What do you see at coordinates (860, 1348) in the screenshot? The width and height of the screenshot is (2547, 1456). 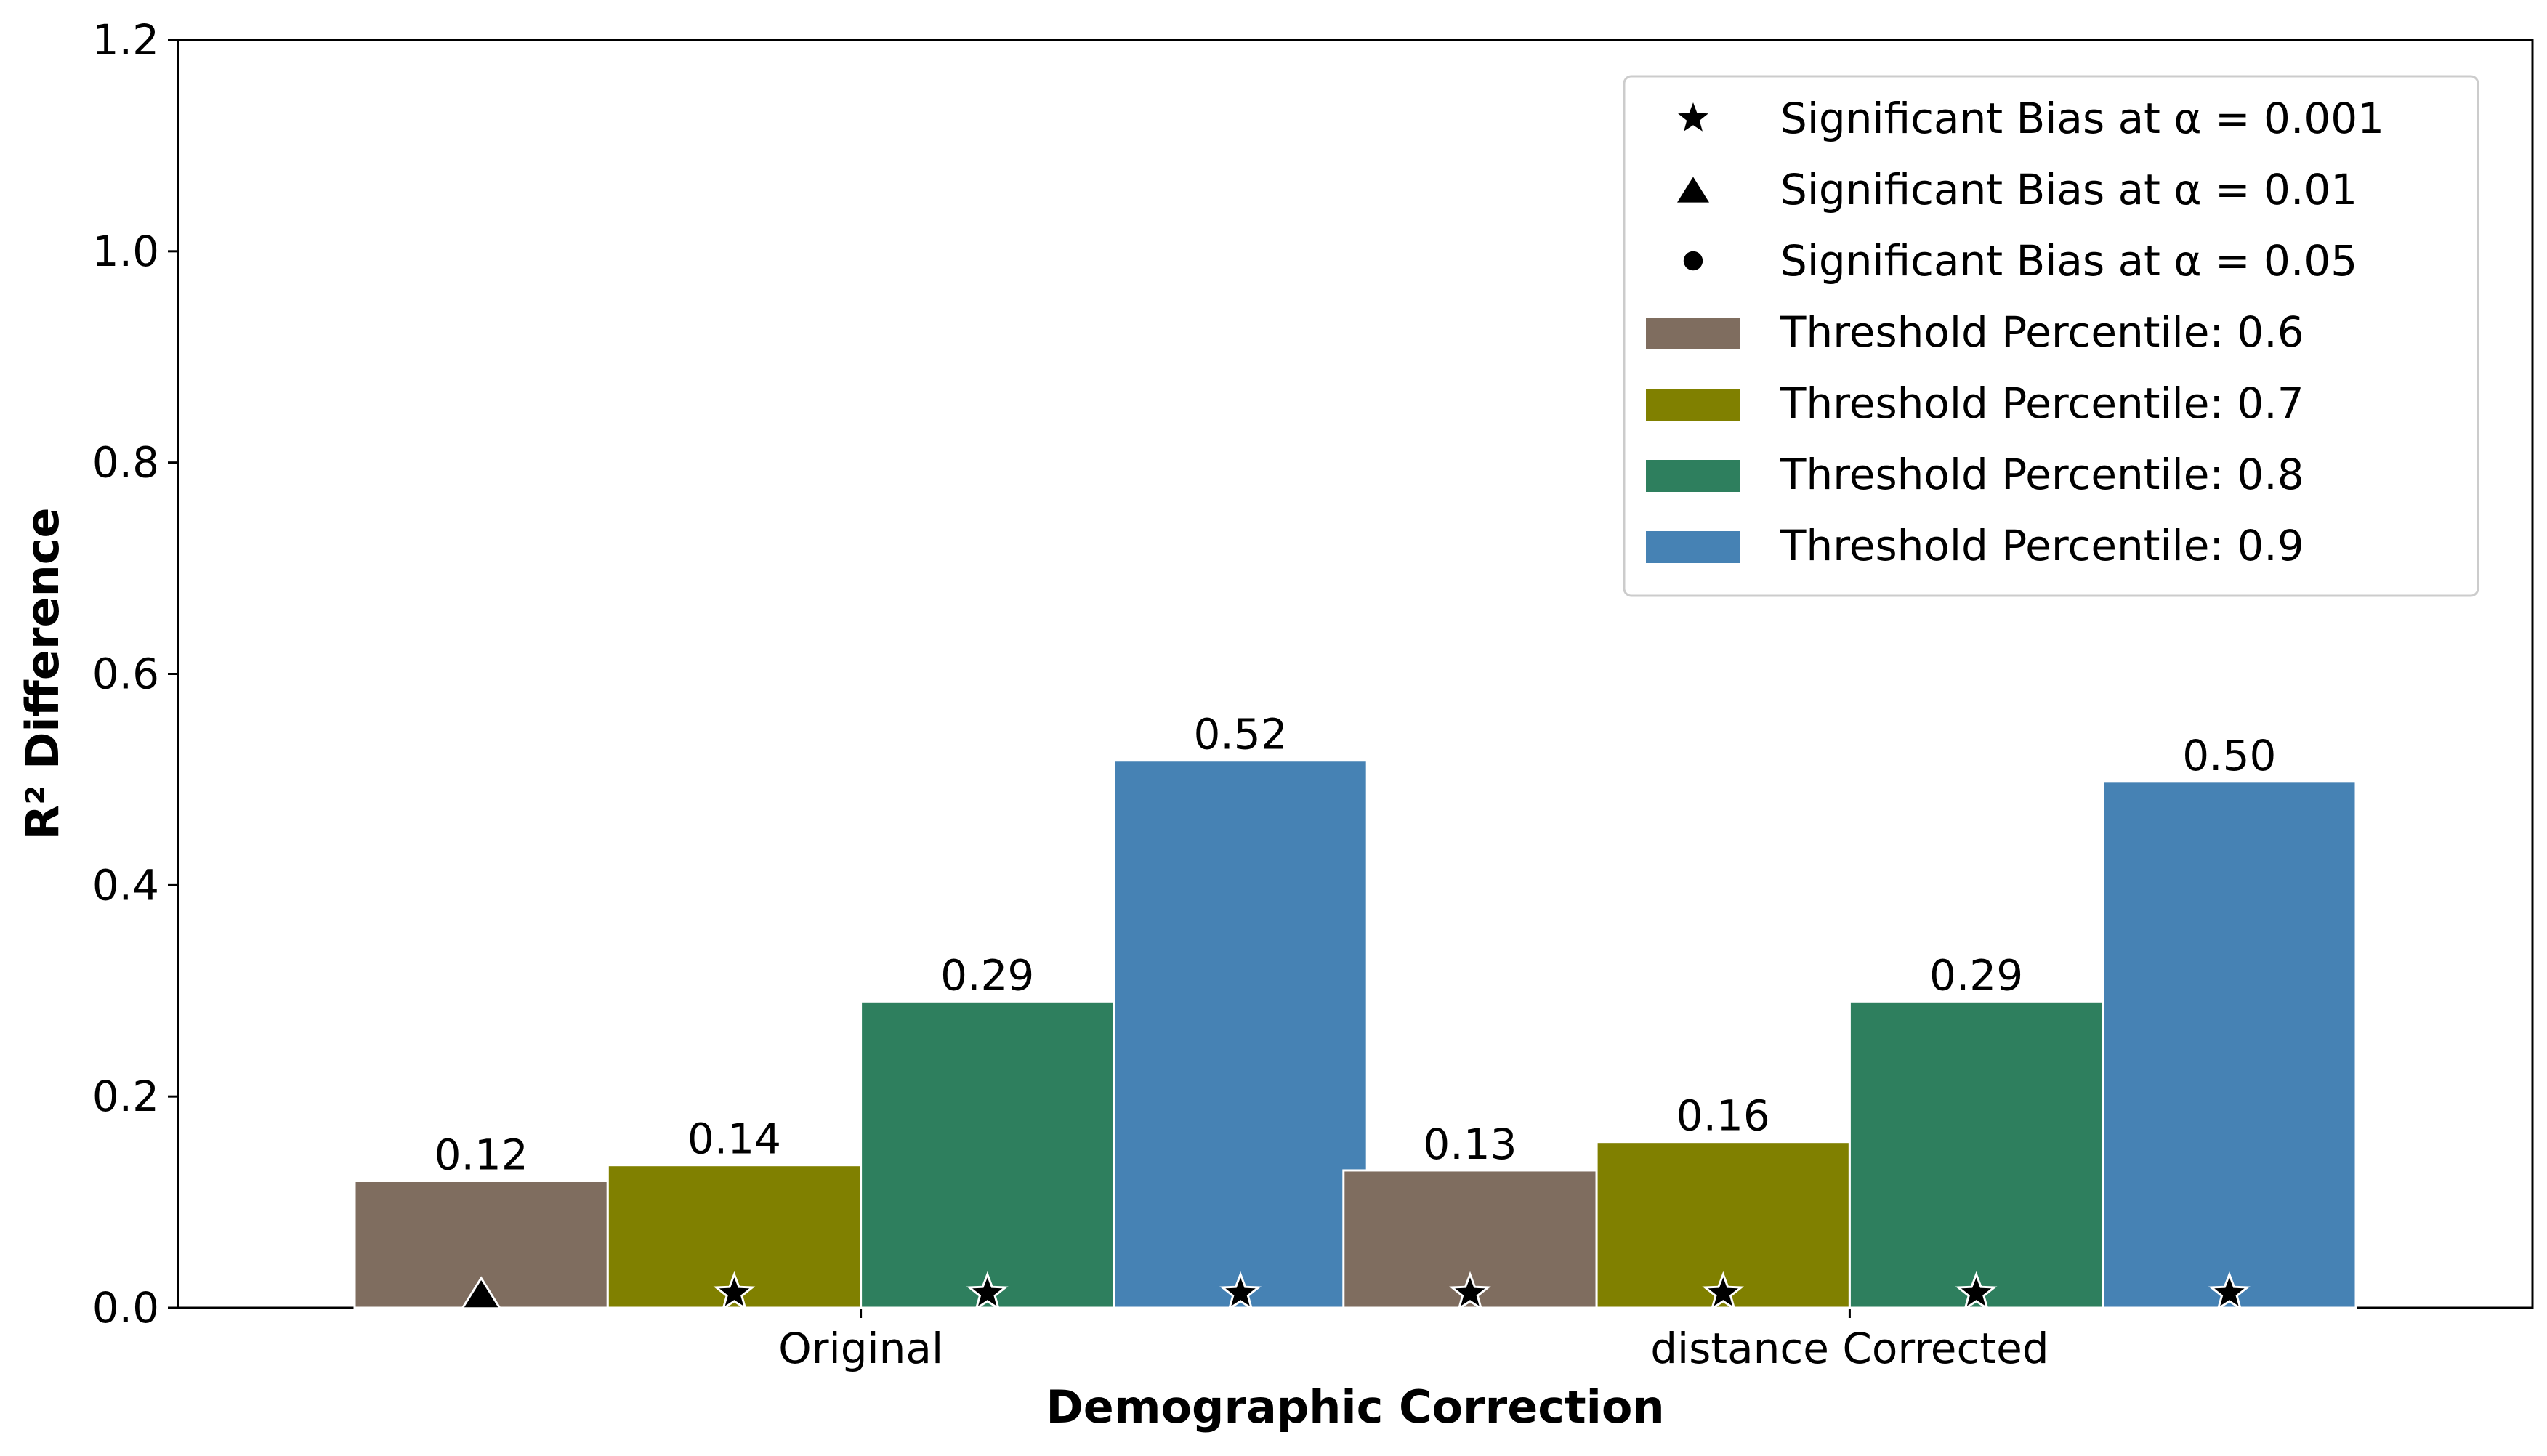 I see `x-tick-label: Original` at bounding box center [860, 1348].